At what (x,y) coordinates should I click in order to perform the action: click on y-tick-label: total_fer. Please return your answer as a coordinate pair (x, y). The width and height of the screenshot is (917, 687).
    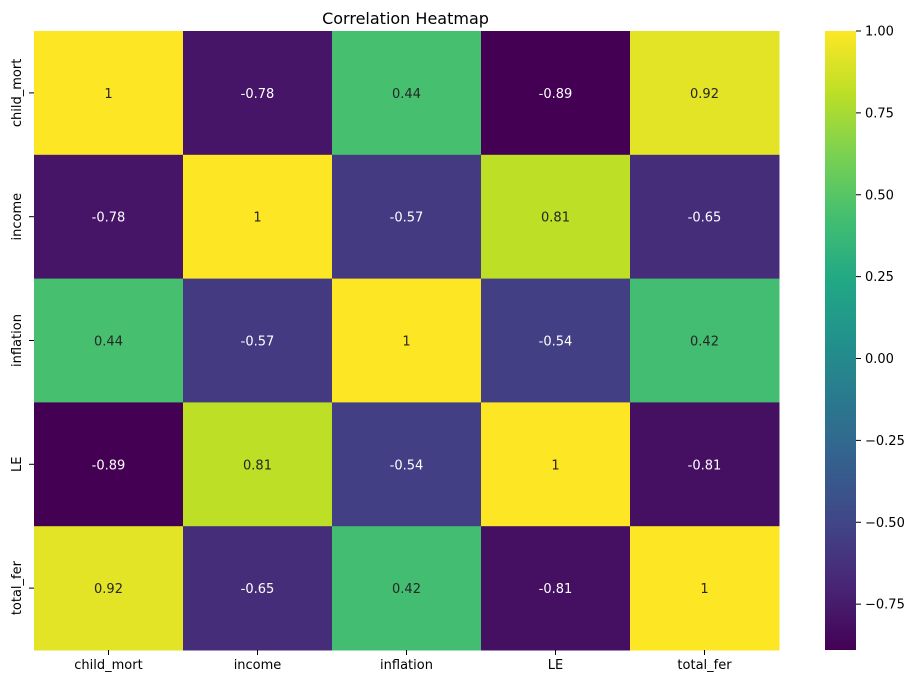
    Looking at the image, I should click on (17, 587).